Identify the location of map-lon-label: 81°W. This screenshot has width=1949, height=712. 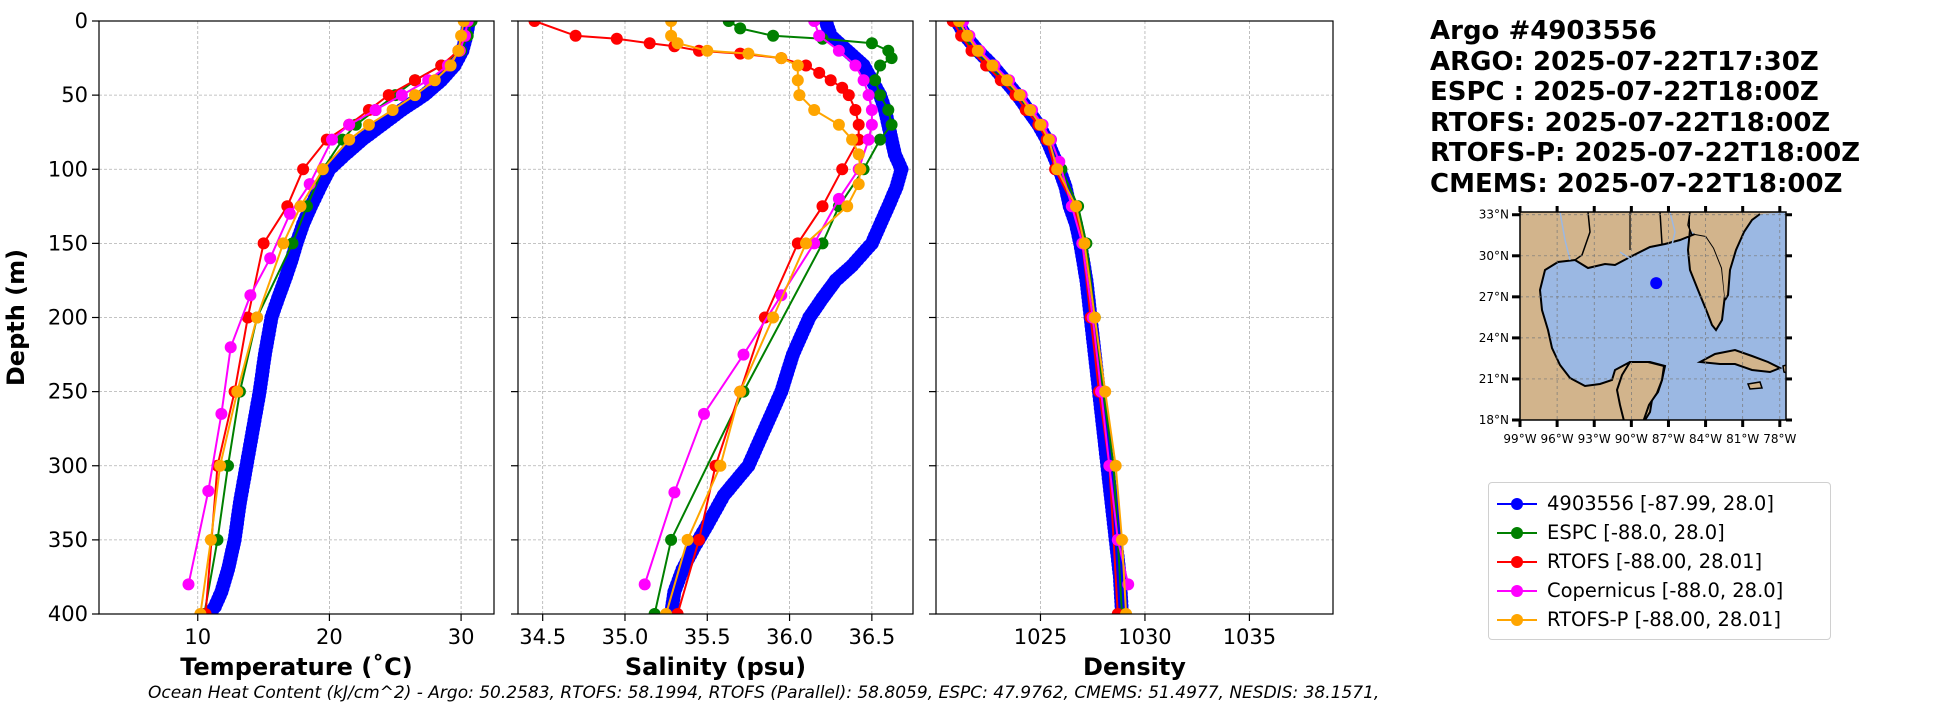
(1742, 439).